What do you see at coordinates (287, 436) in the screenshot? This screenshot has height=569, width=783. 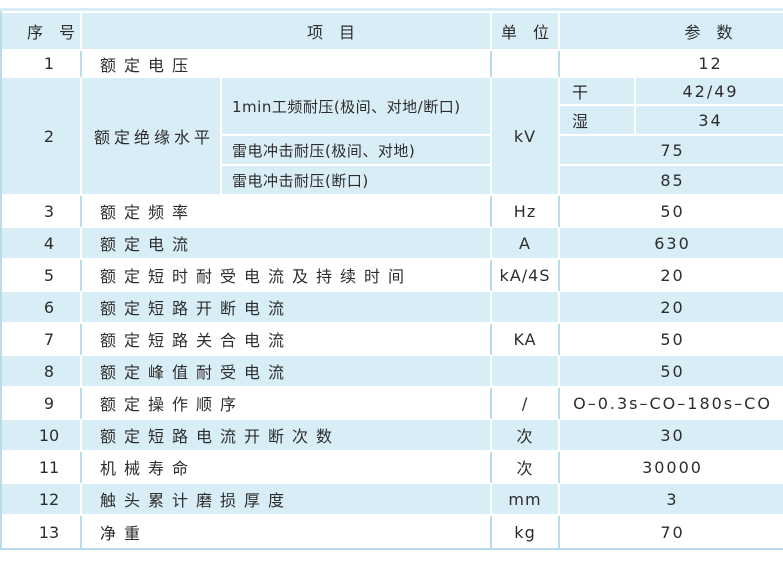 I see `item-cell: 额定短路电流开断次数` at bounding box center [287, 436].